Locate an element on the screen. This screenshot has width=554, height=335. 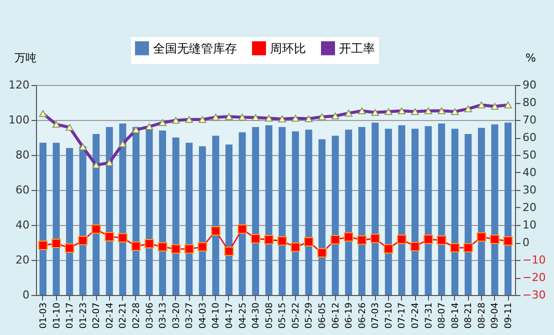
x-tick-label: 01-23 is located at coordinates (83, 315).